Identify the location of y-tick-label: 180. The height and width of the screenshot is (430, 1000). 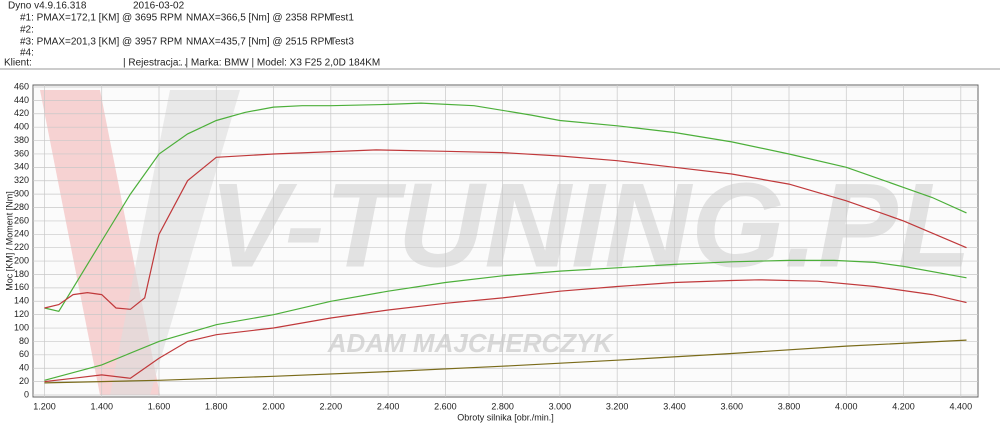
(21, 274).